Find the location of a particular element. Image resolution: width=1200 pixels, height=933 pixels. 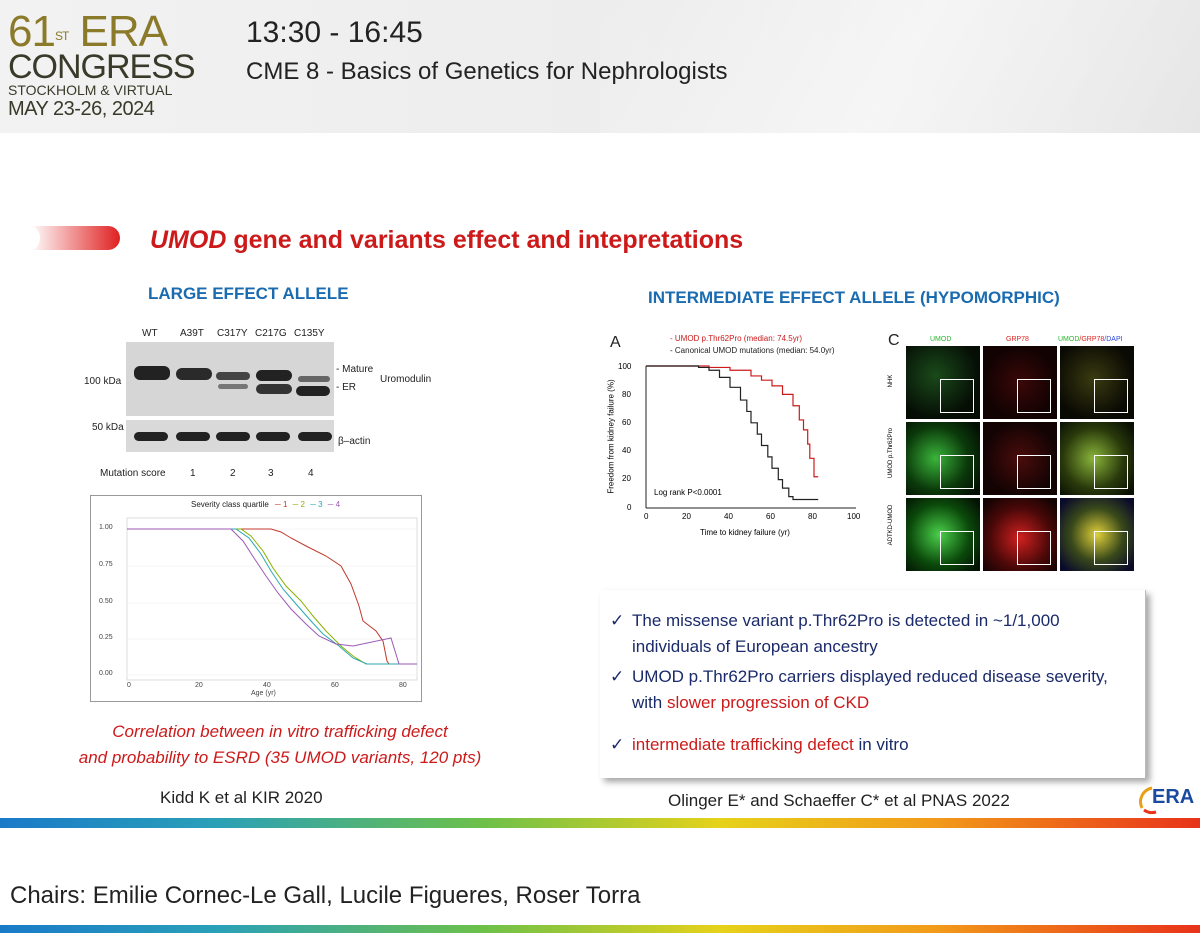

mutation-score: 4 is located at coordinates (311, 473).